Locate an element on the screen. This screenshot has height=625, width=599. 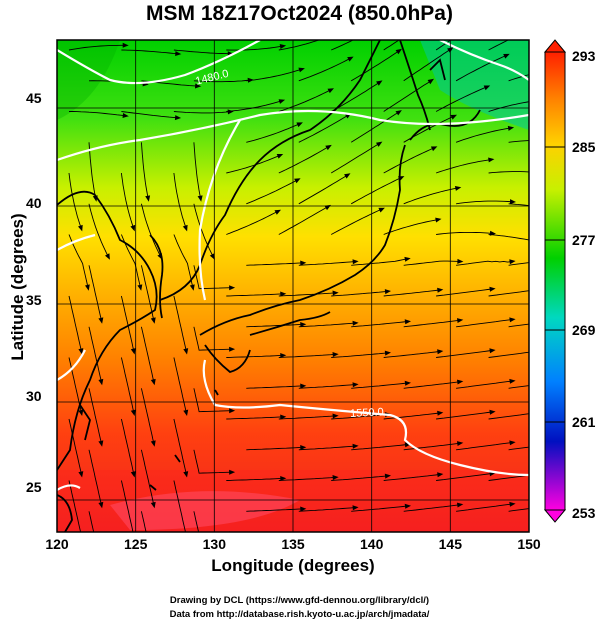
pink-patch-region is located at coordinates (205, 510).